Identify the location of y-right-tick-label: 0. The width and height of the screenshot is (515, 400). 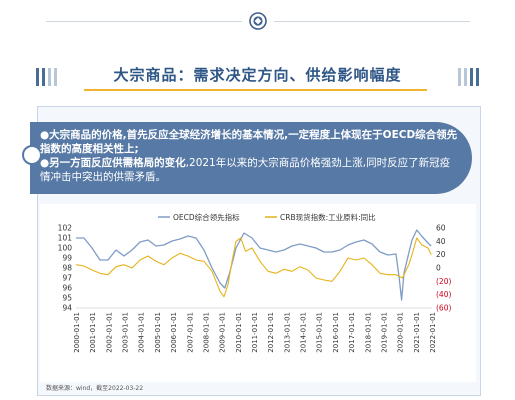
(438, 268).